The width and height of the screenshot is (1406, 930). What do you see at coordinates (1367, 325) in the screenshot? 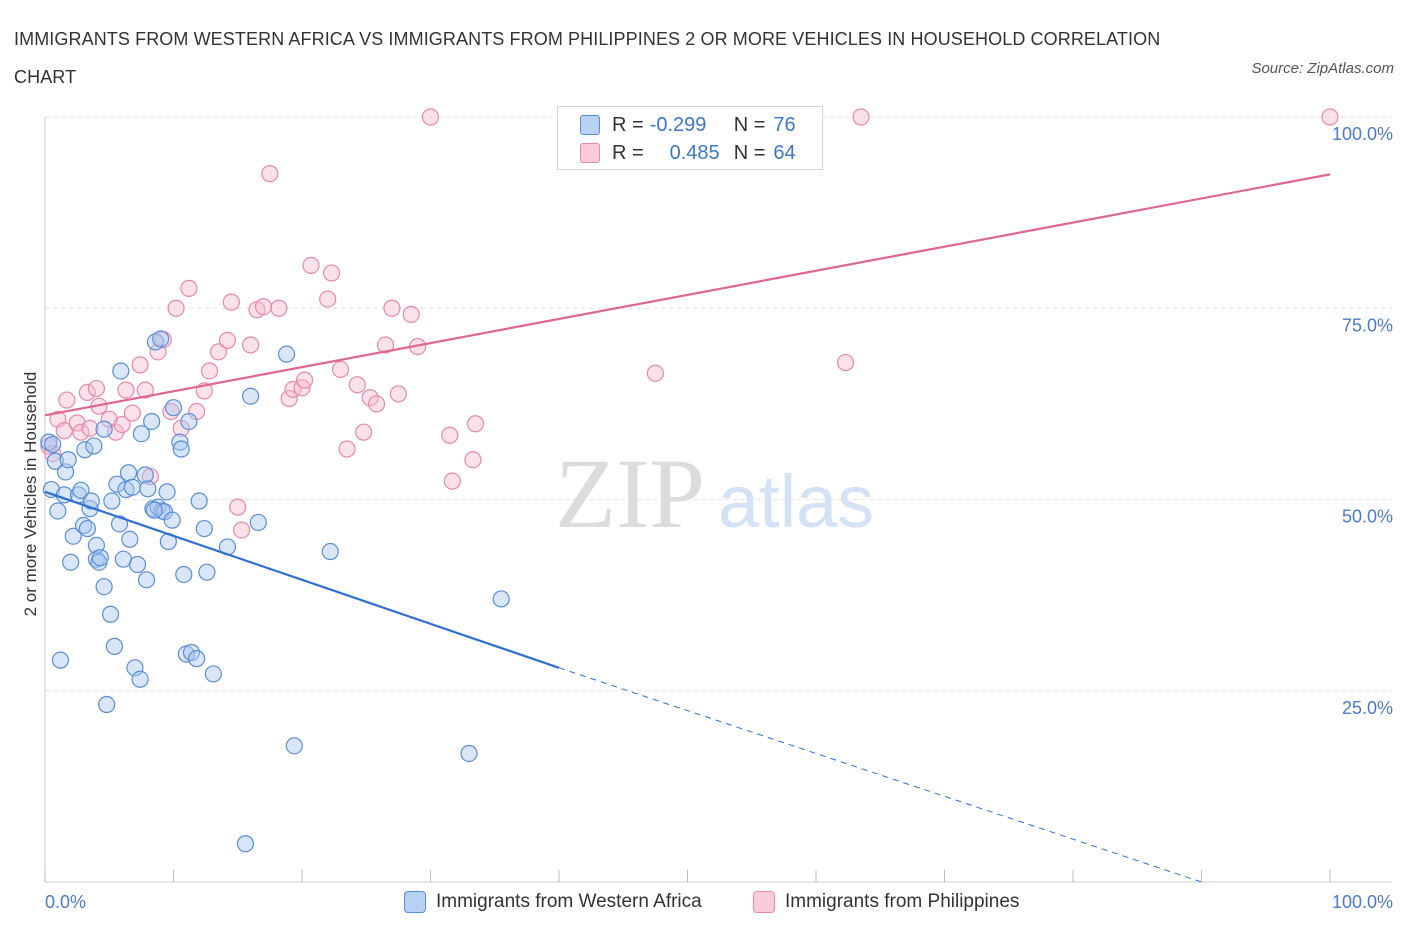
I see `y-tick-label: 75.0%` at bounding box center [1367, 325].